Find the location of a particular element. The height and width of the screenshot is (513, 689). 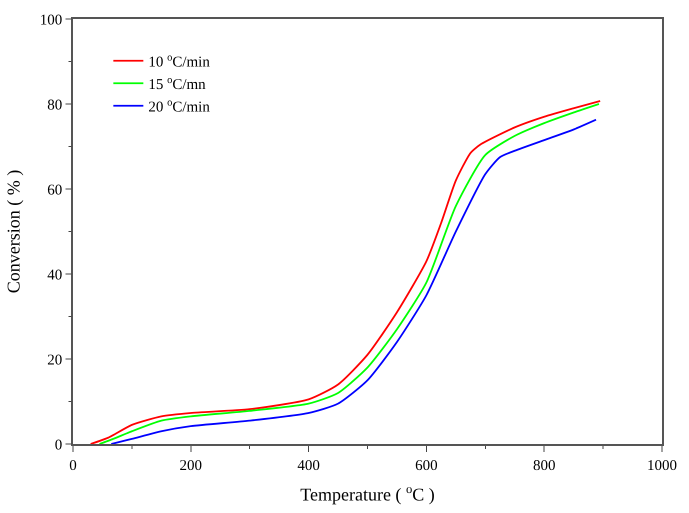

y-tick-label: 60 is located at coordinates (54, 190).